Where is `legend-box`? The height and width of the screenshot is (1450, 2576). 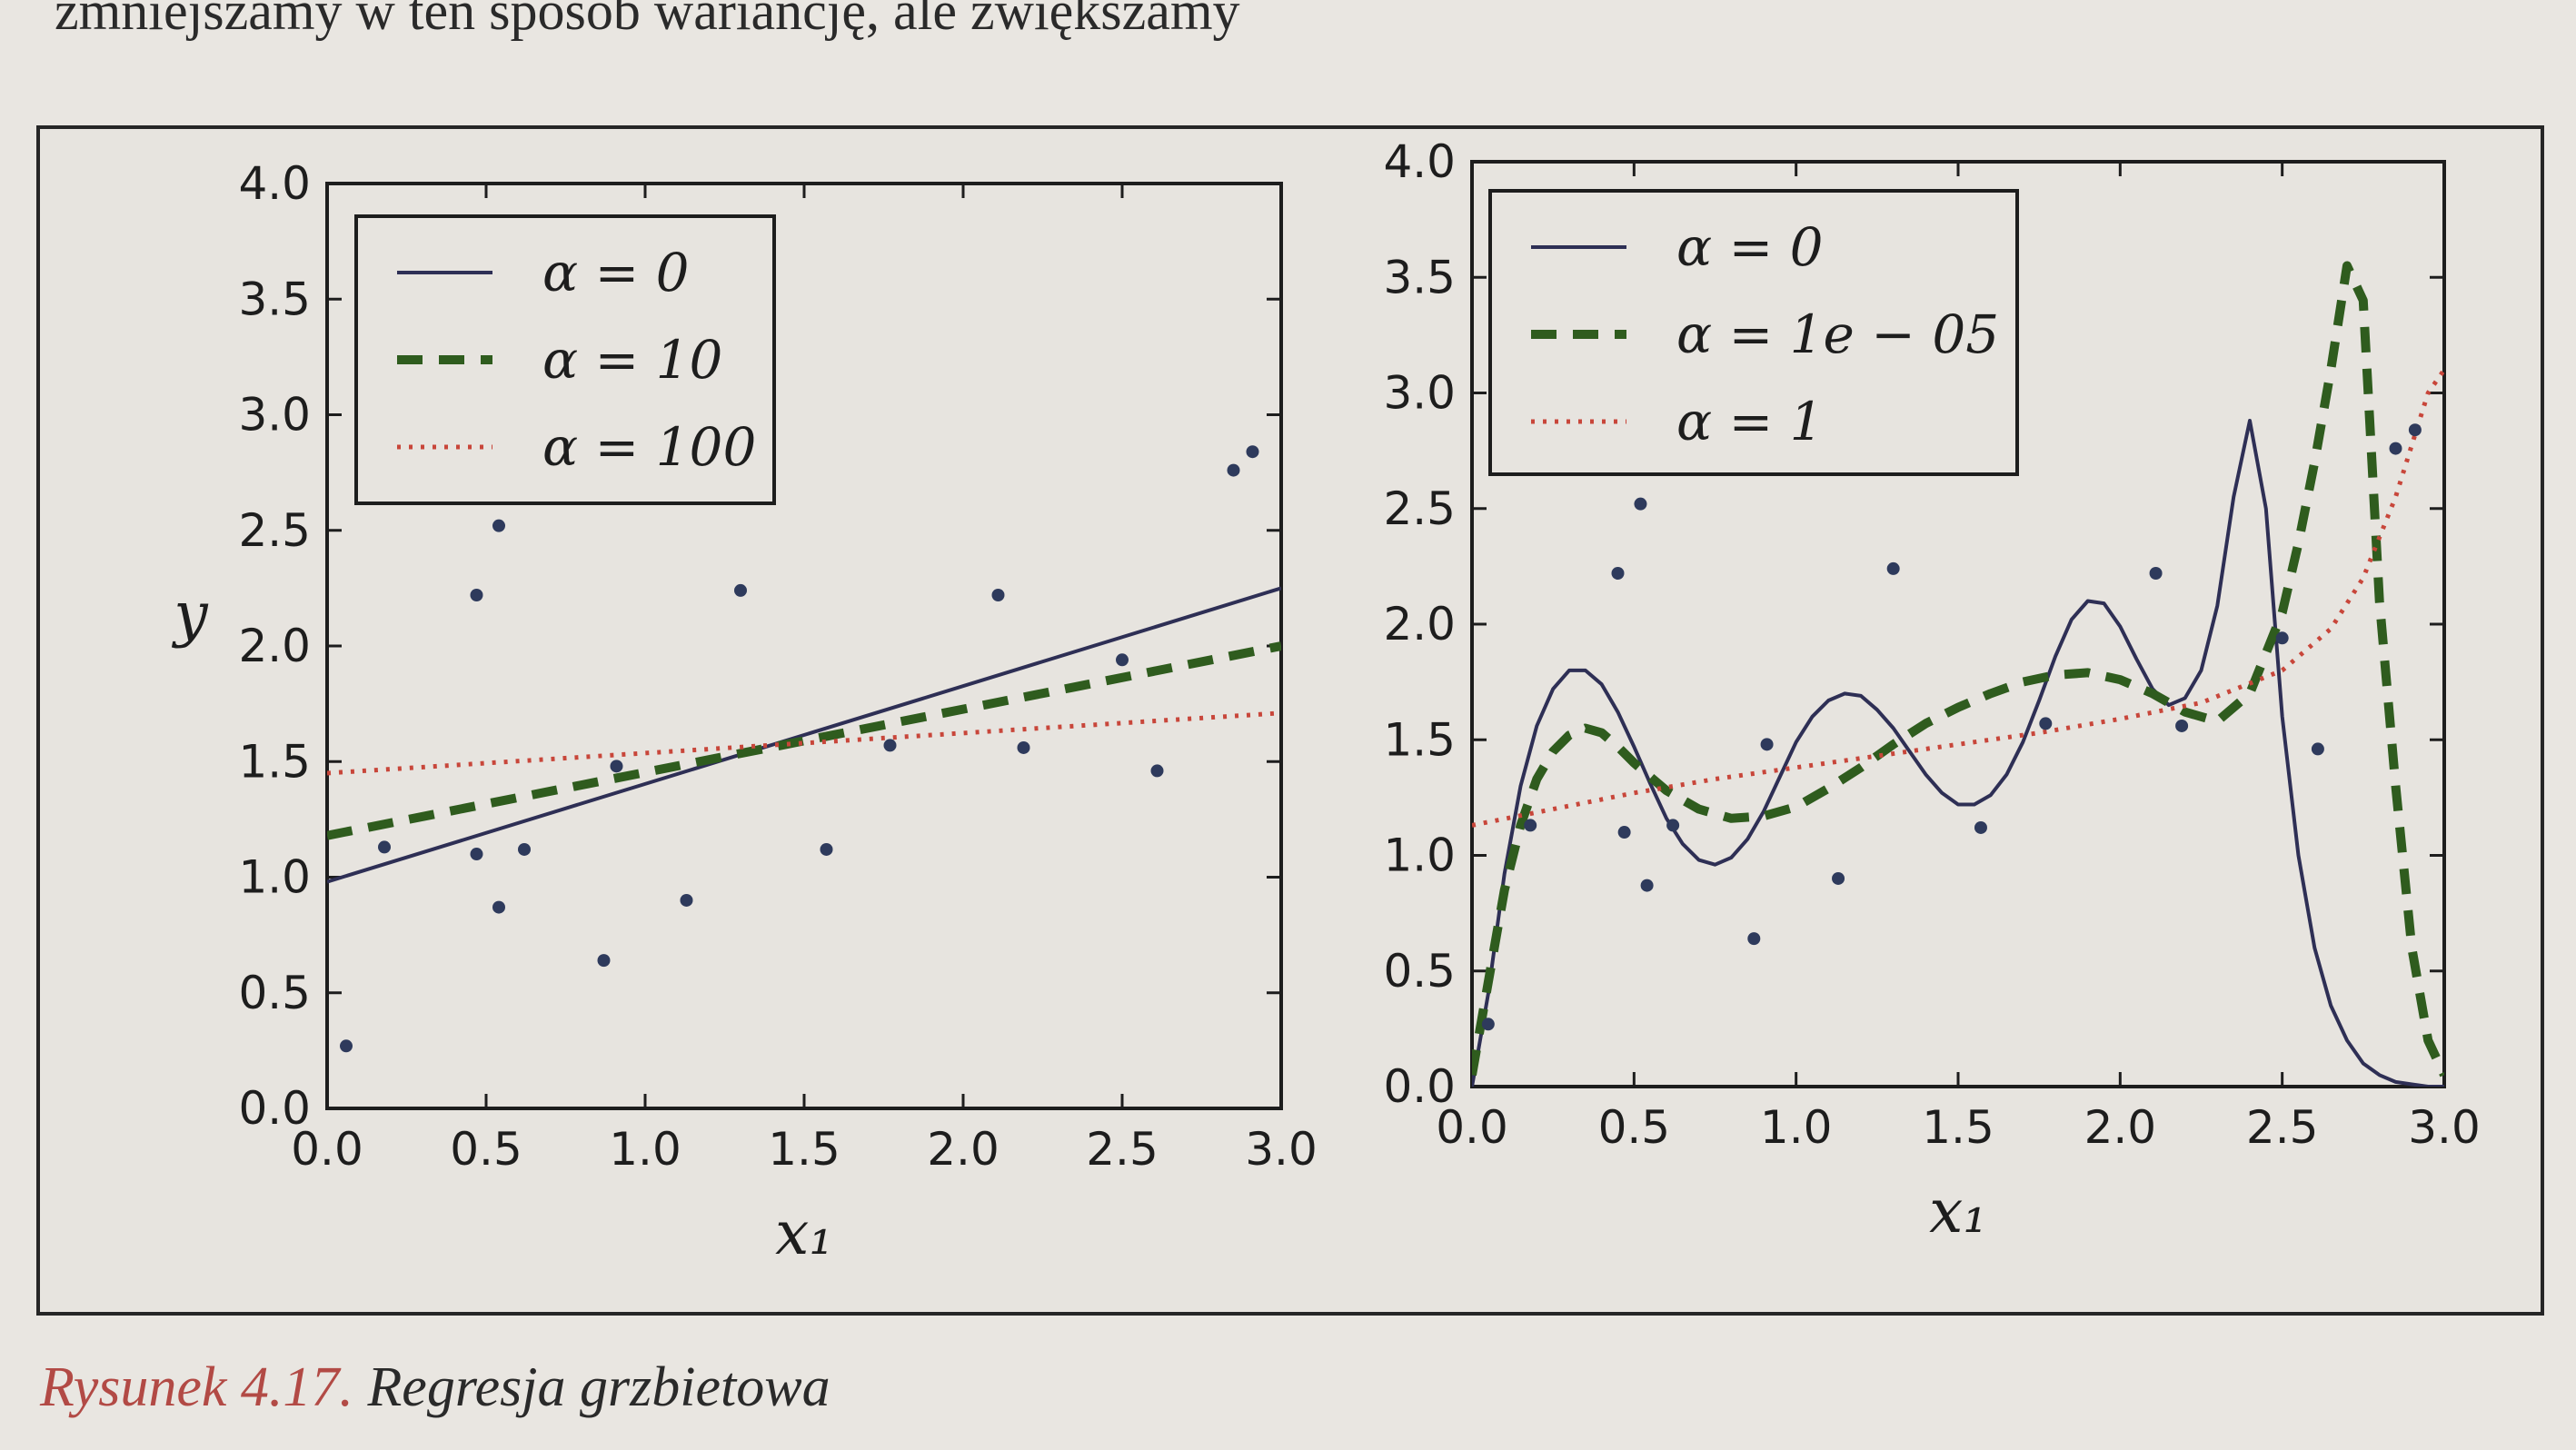 legend-box is located at coordinates (565, 359).